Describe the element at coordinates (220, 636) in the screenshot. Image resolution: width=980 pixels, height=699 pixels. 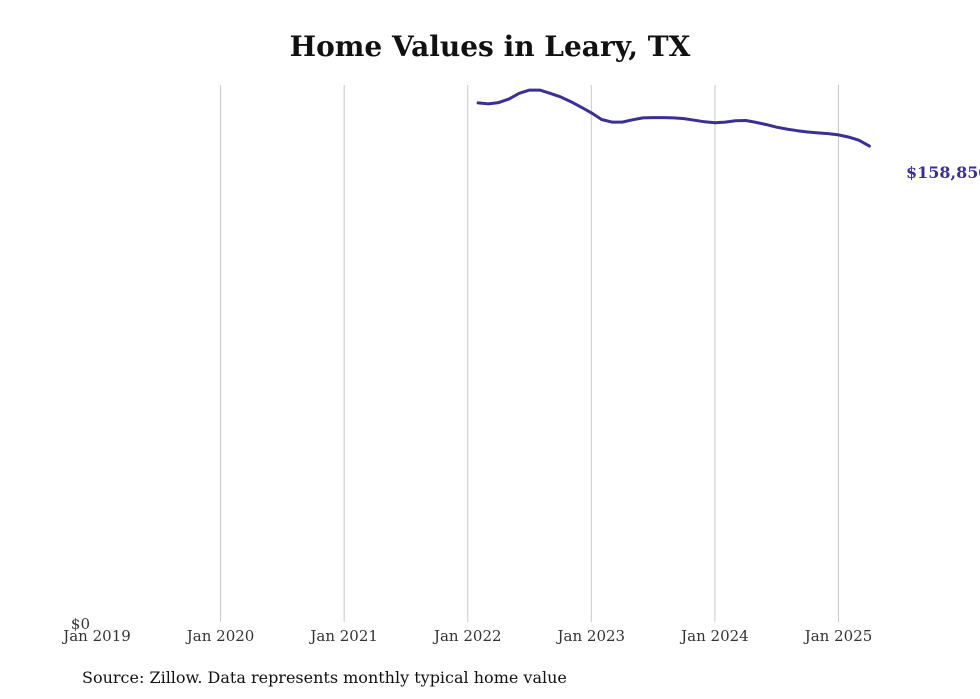
I see `x-tick-label: Jan 2020` at that location.